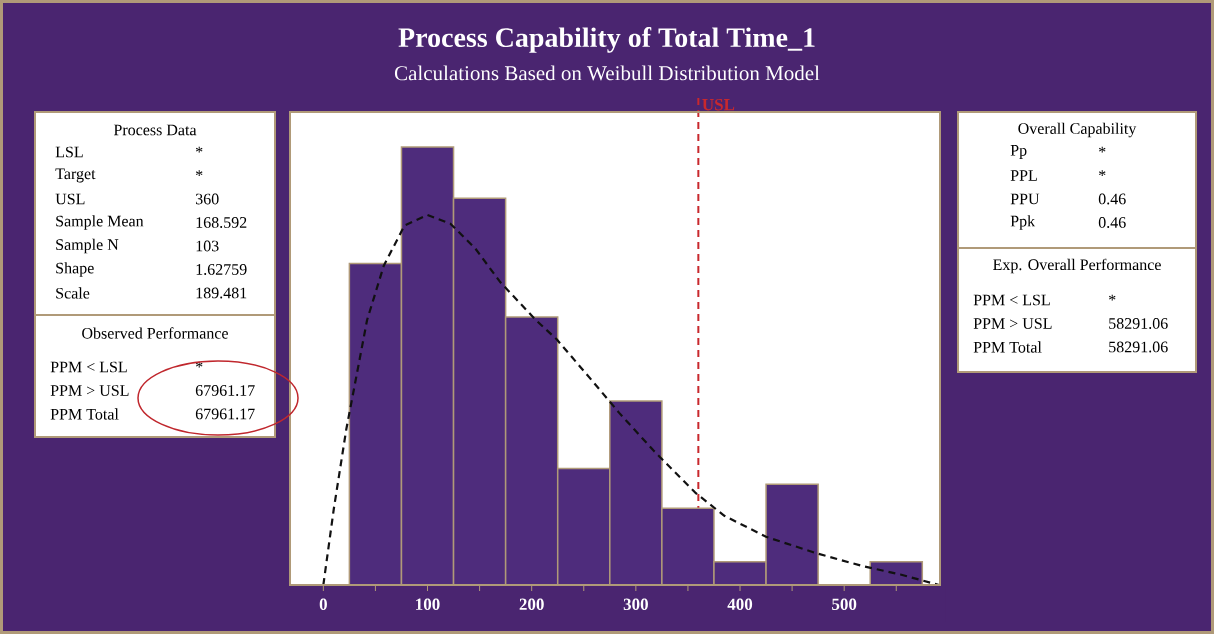 Image resolution: width=1214 pixels, height=634 pixels. Describe the element at coordinates (69, 152) in the screenshot. I see `text: LSL` at that location.